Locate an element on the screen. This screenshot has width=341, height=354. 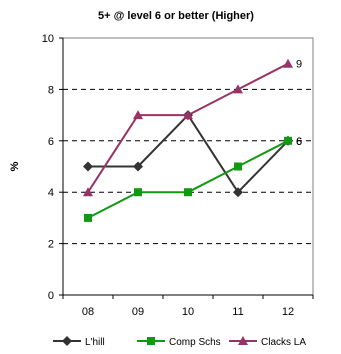
x-tick-label: 10 is located at coordinates (188, 312).